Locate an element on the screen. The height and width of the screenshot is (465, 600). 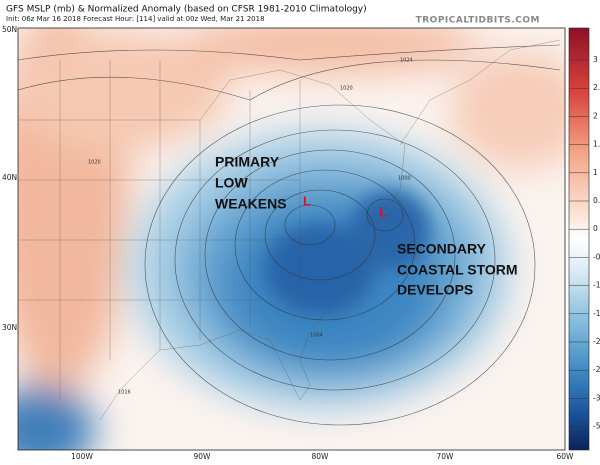
contour-label: 1024 is located at coordinates (406, 61).